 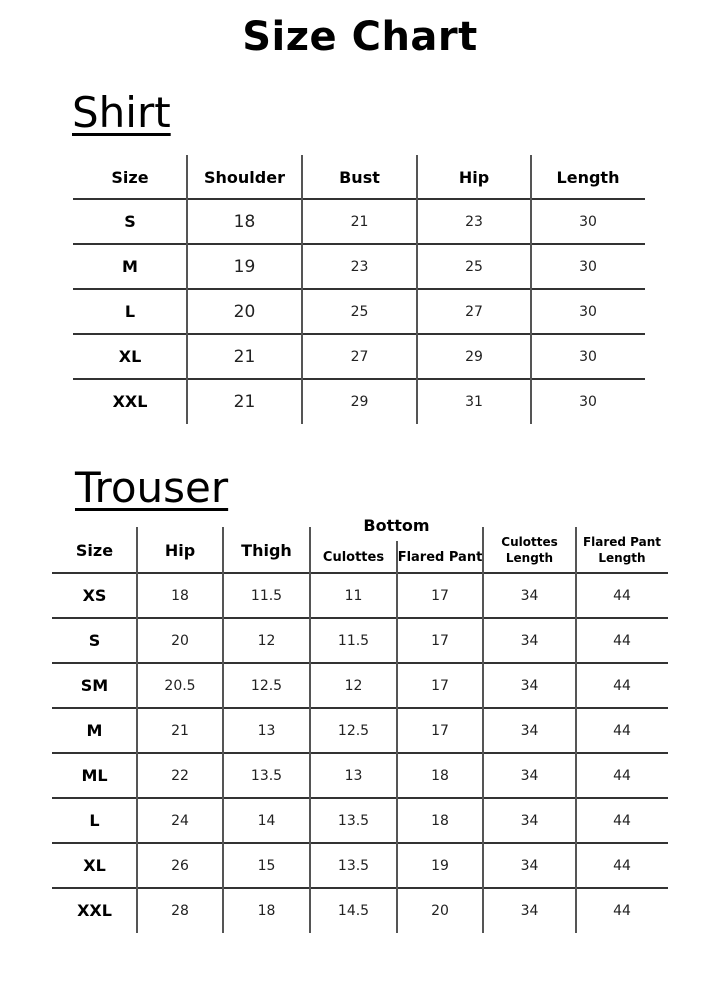 I want to click on measurement-cell: 23, so click(x=474, y=221).